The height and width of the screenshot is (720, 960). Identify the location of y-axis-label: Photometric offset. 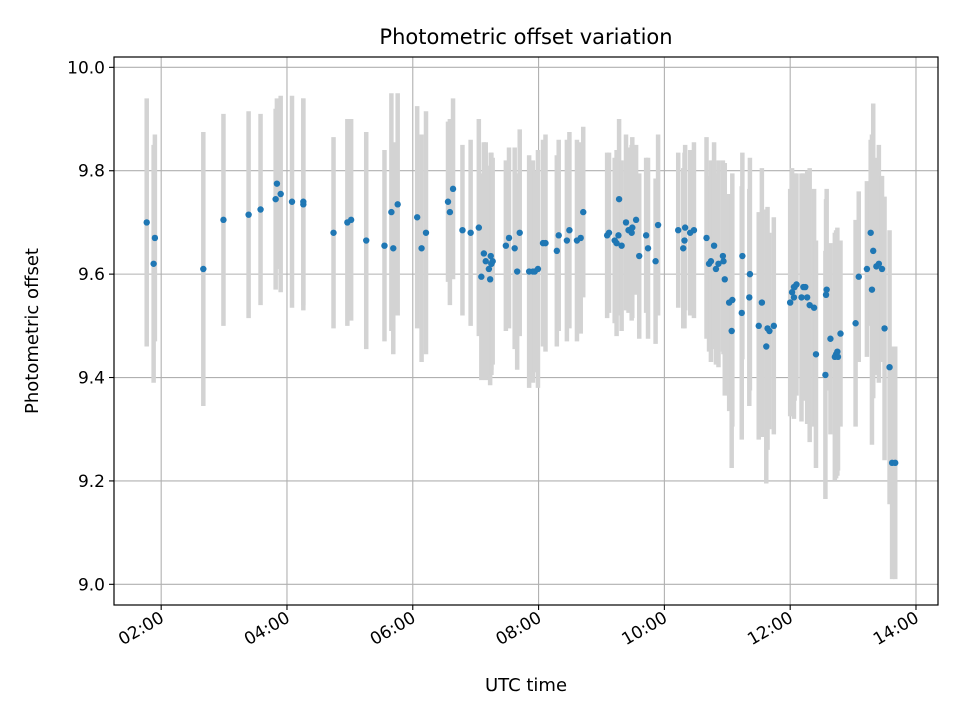
(32, 331).